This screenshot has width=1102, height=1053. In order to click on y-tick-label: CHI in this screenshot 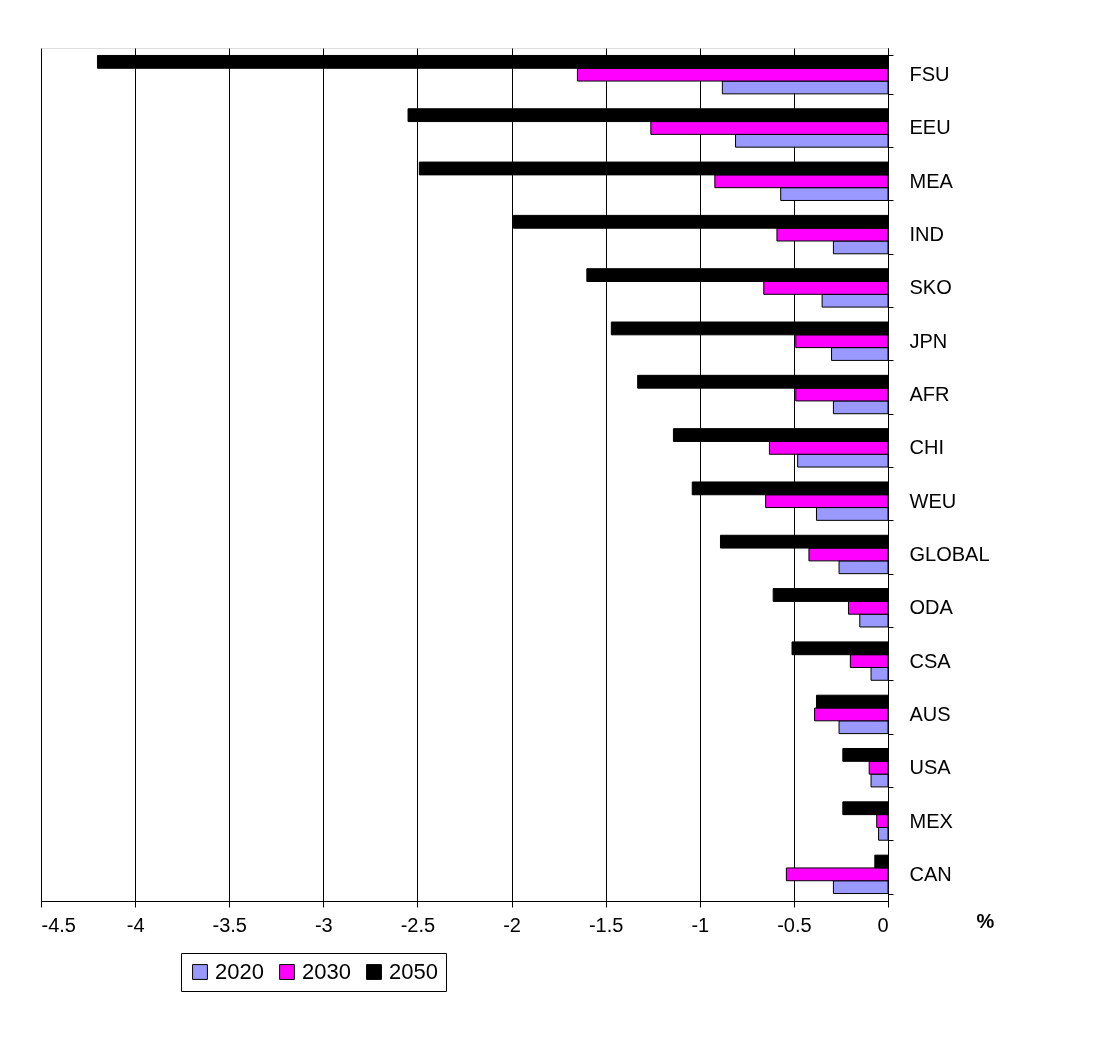, I will do `click(926, 447)`.